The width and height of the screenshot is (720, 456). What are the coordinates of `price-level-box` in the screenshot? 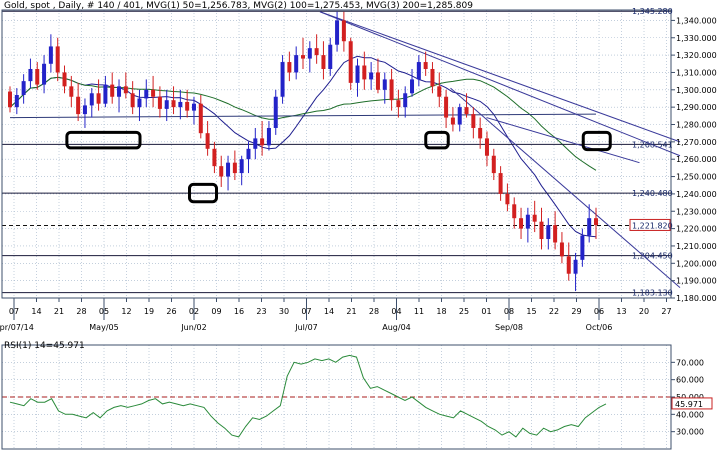 It's located at (650, 224).